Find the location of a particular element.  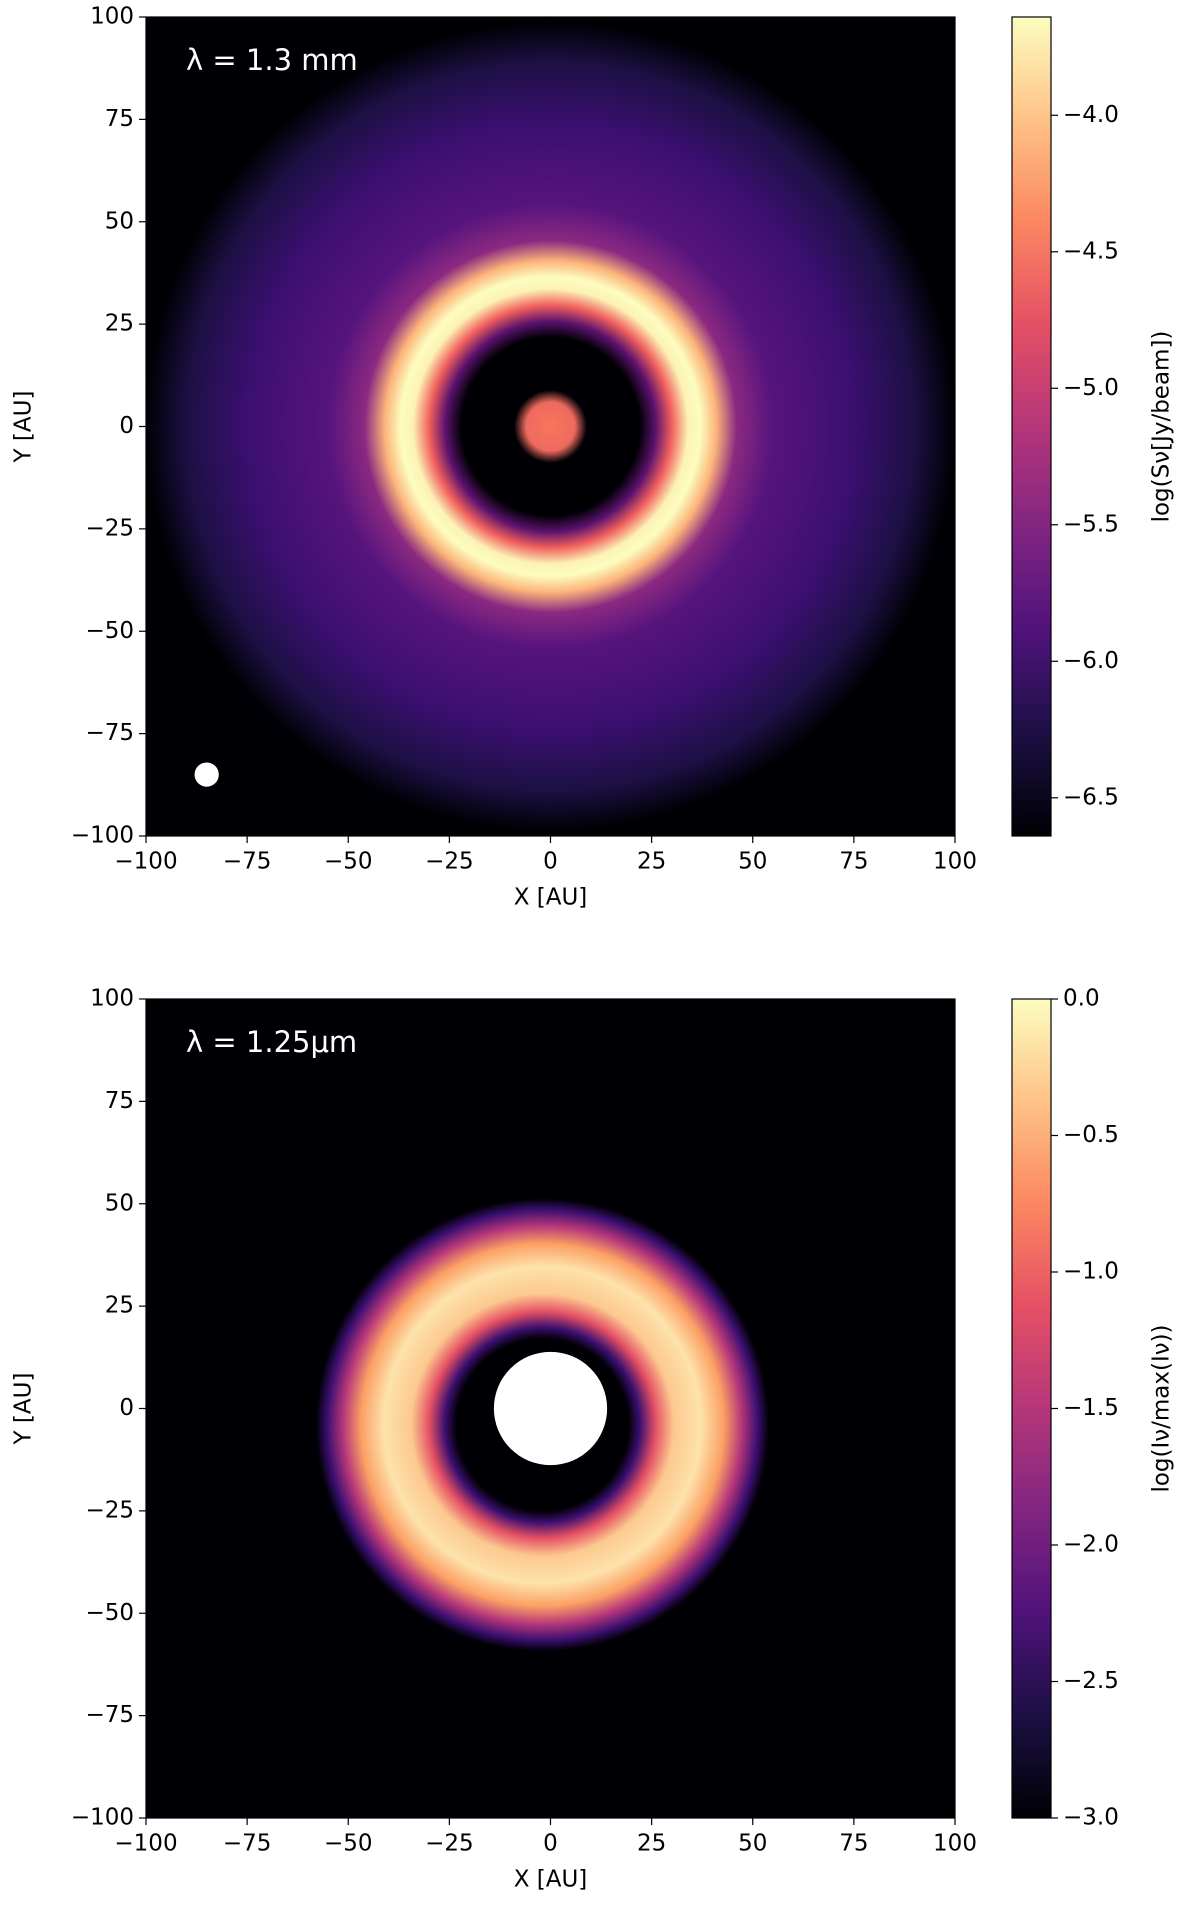

colorbar-tick-label: −2.0 is located at coordinates (1091, 1545).